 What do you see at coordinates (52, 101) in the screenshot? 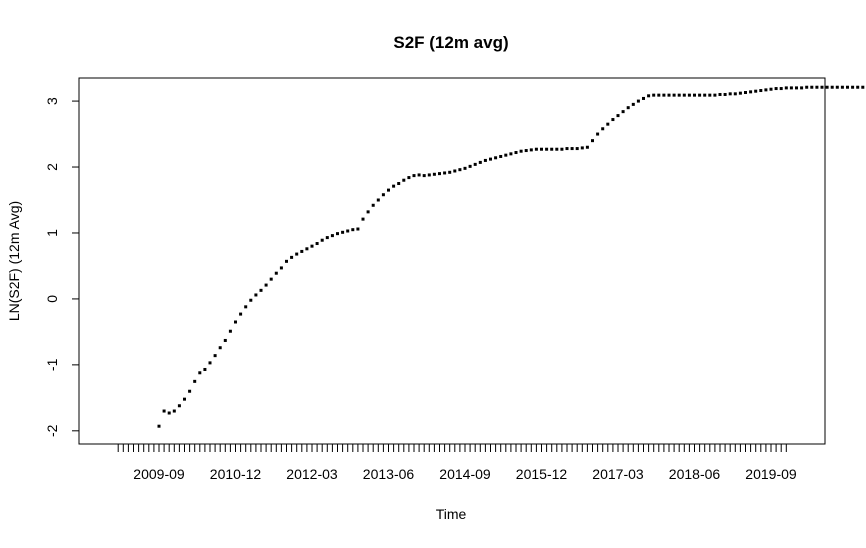
I see `y-tick-label: 3` at bounding box center [52, 101].